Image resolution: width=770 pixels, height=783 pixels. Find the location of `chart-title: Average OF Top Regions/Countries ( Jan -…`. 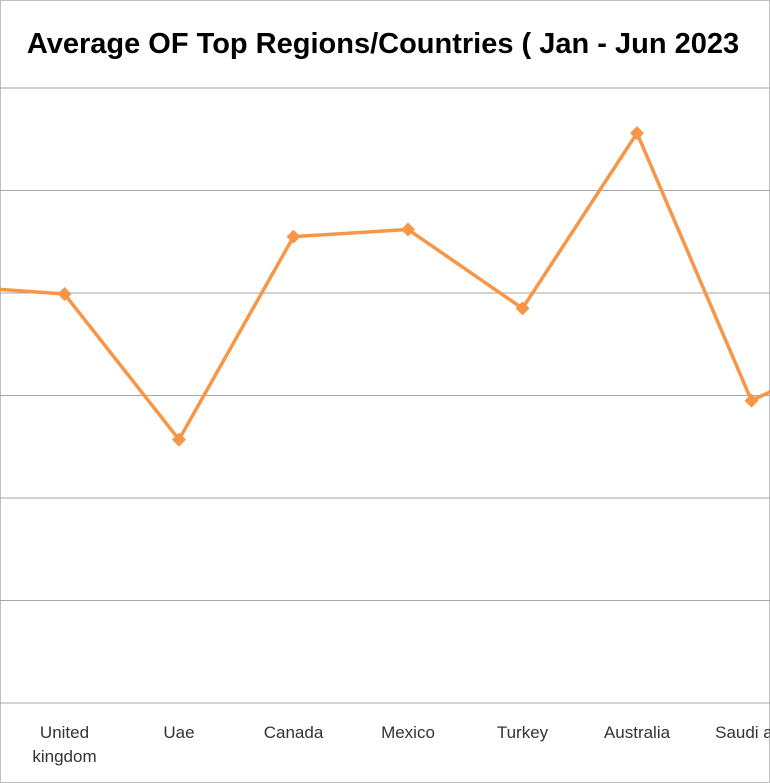

chart-title: Average OF Top Regions/Countries ( Jan -… is located at coordinates (383, 44).